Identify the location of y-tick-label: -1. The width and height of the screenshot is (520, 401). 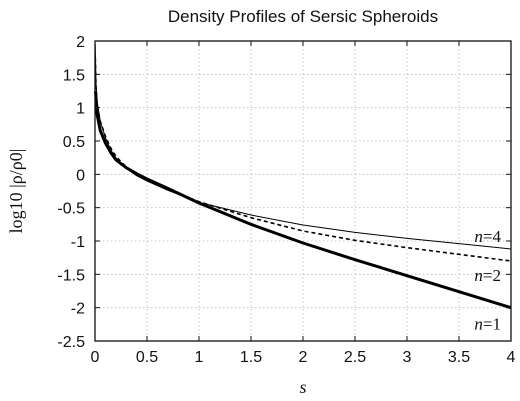
(78, 242).